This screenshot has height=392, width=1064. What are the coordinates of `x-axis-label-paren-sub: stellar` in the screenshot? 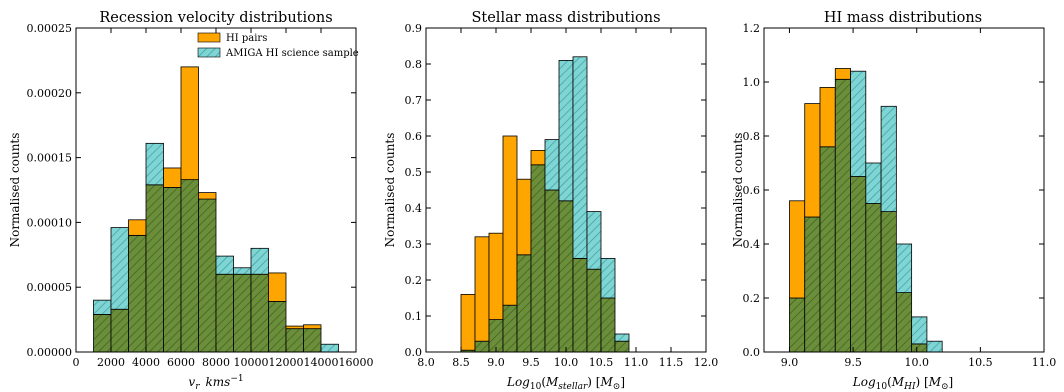 It's located at (573, 387).